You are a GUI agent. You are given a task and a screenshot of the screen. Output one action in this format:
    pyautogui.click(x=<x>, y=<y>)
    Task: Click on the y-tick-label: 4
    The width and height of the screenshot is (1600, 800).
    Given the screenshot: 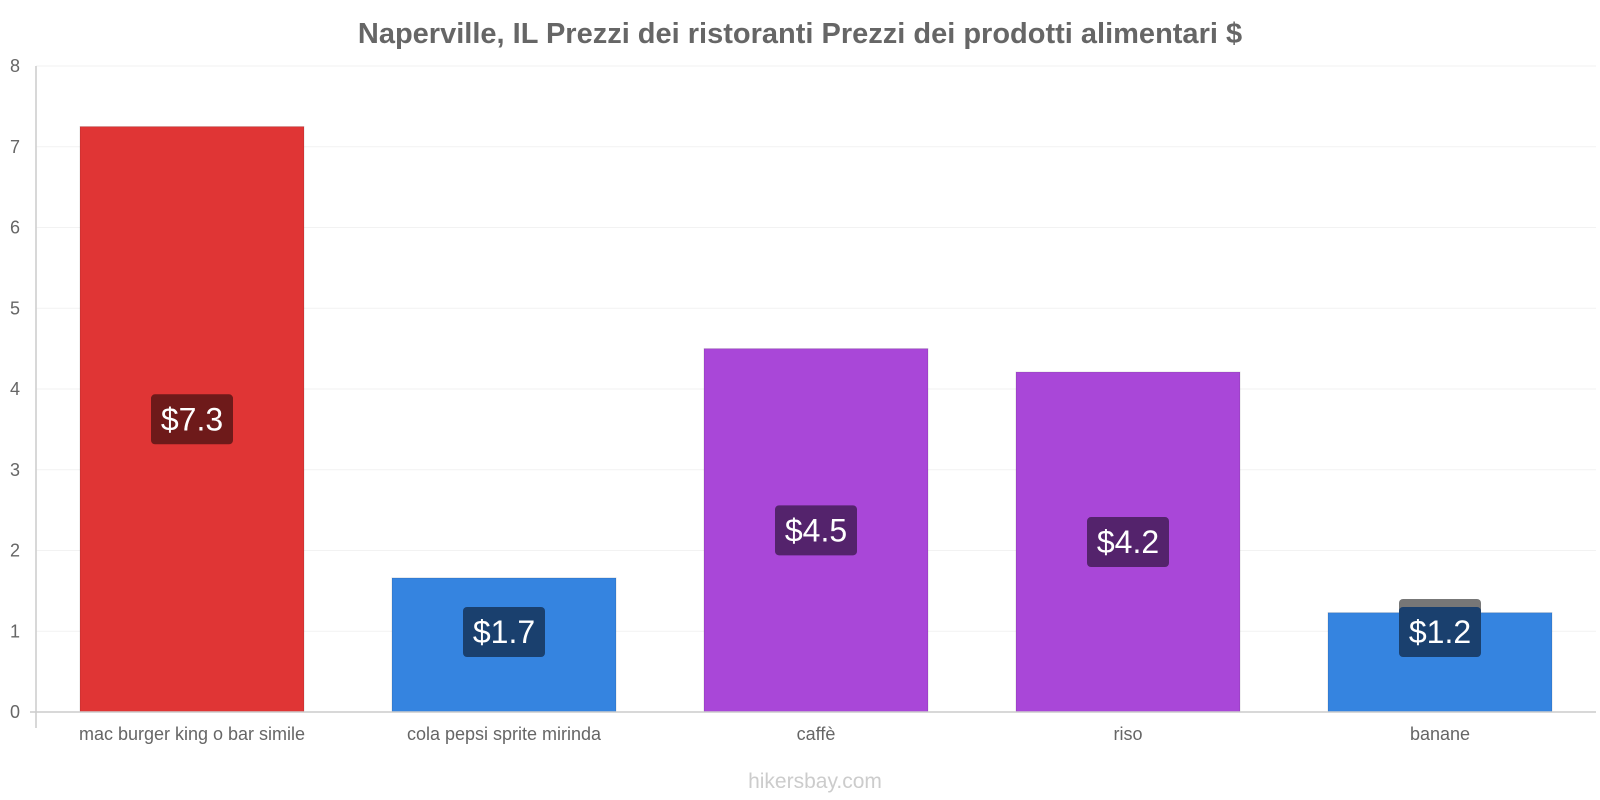 What is the action you would take?
    pyautogui.click(x=15, y=389)
    